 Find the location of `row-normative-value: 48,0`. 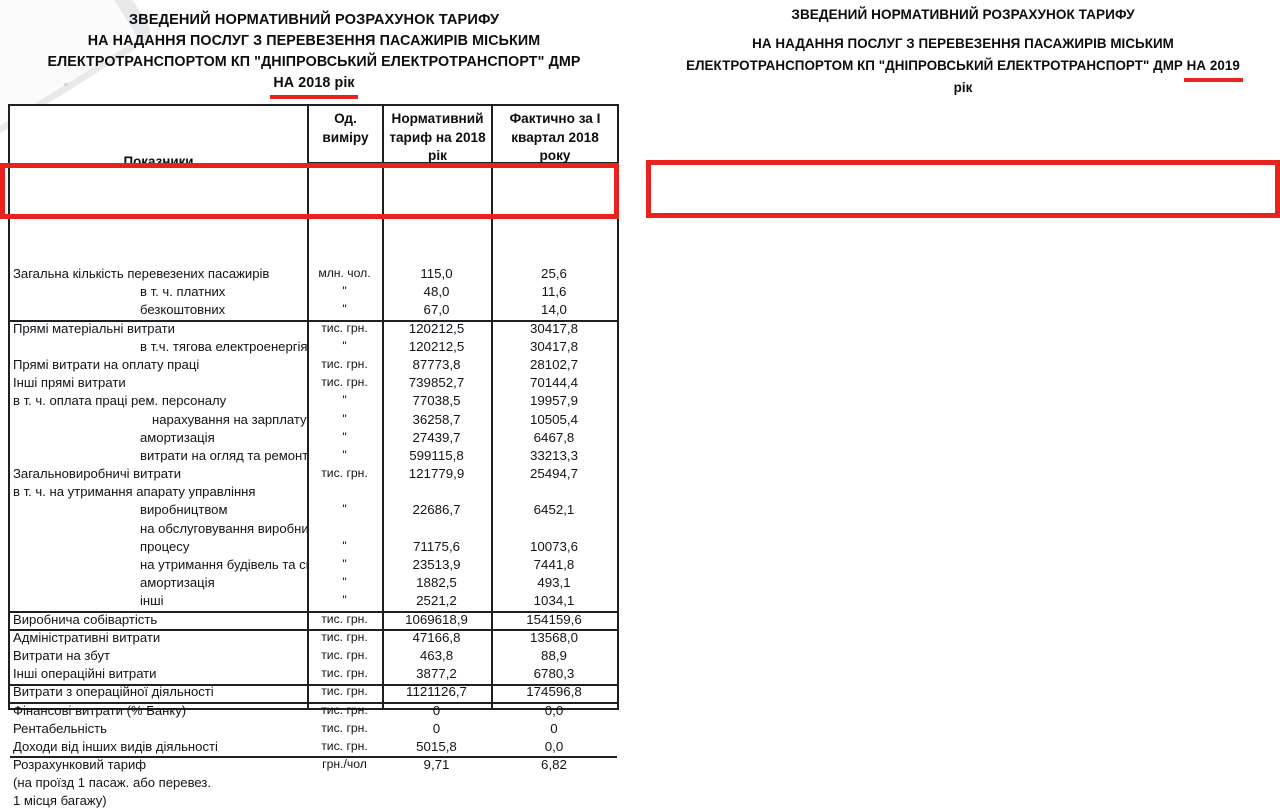

row-normative-value: 48,0 is located at coordinates (436, 292).